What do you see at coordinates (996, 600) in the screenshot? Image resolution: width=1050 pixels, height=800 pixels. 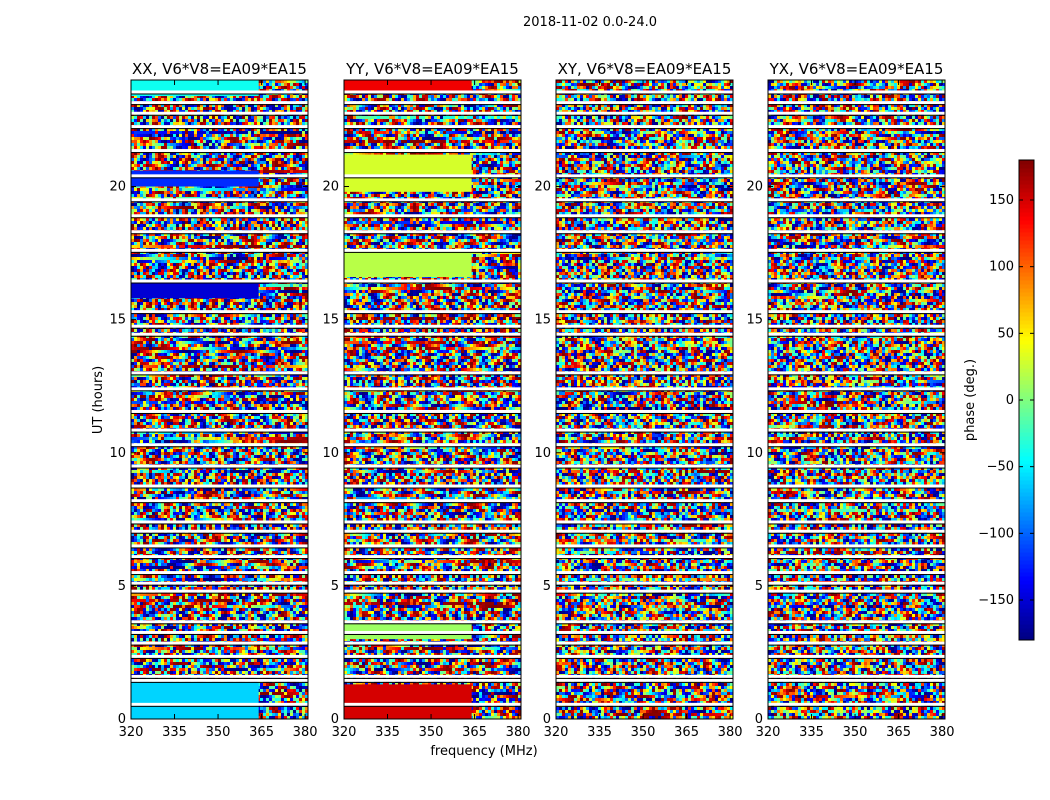 I see `colorbar-tick-label: −150` at bounding box center [996, 600].